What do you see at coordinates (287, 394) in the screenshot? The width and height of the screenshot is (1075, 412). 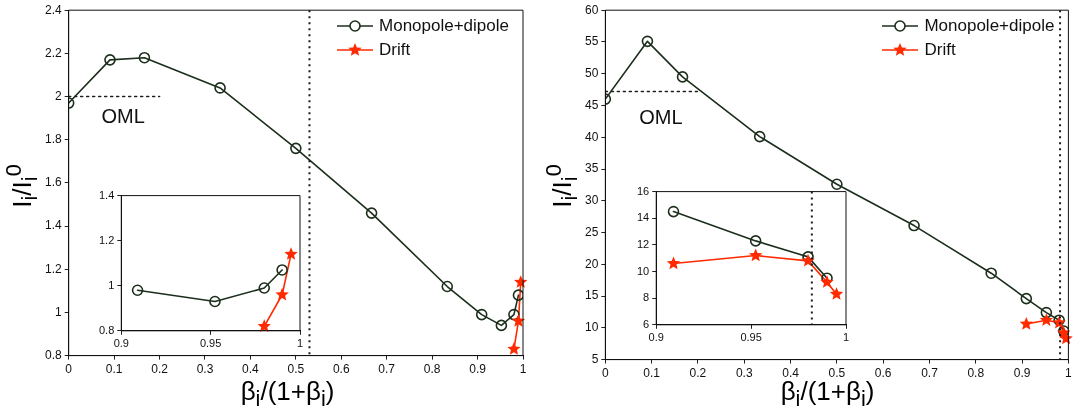 I see `x-axis-title: β$_{i}$/(1+β$_{i}$)` at bounding box center [287, 394].